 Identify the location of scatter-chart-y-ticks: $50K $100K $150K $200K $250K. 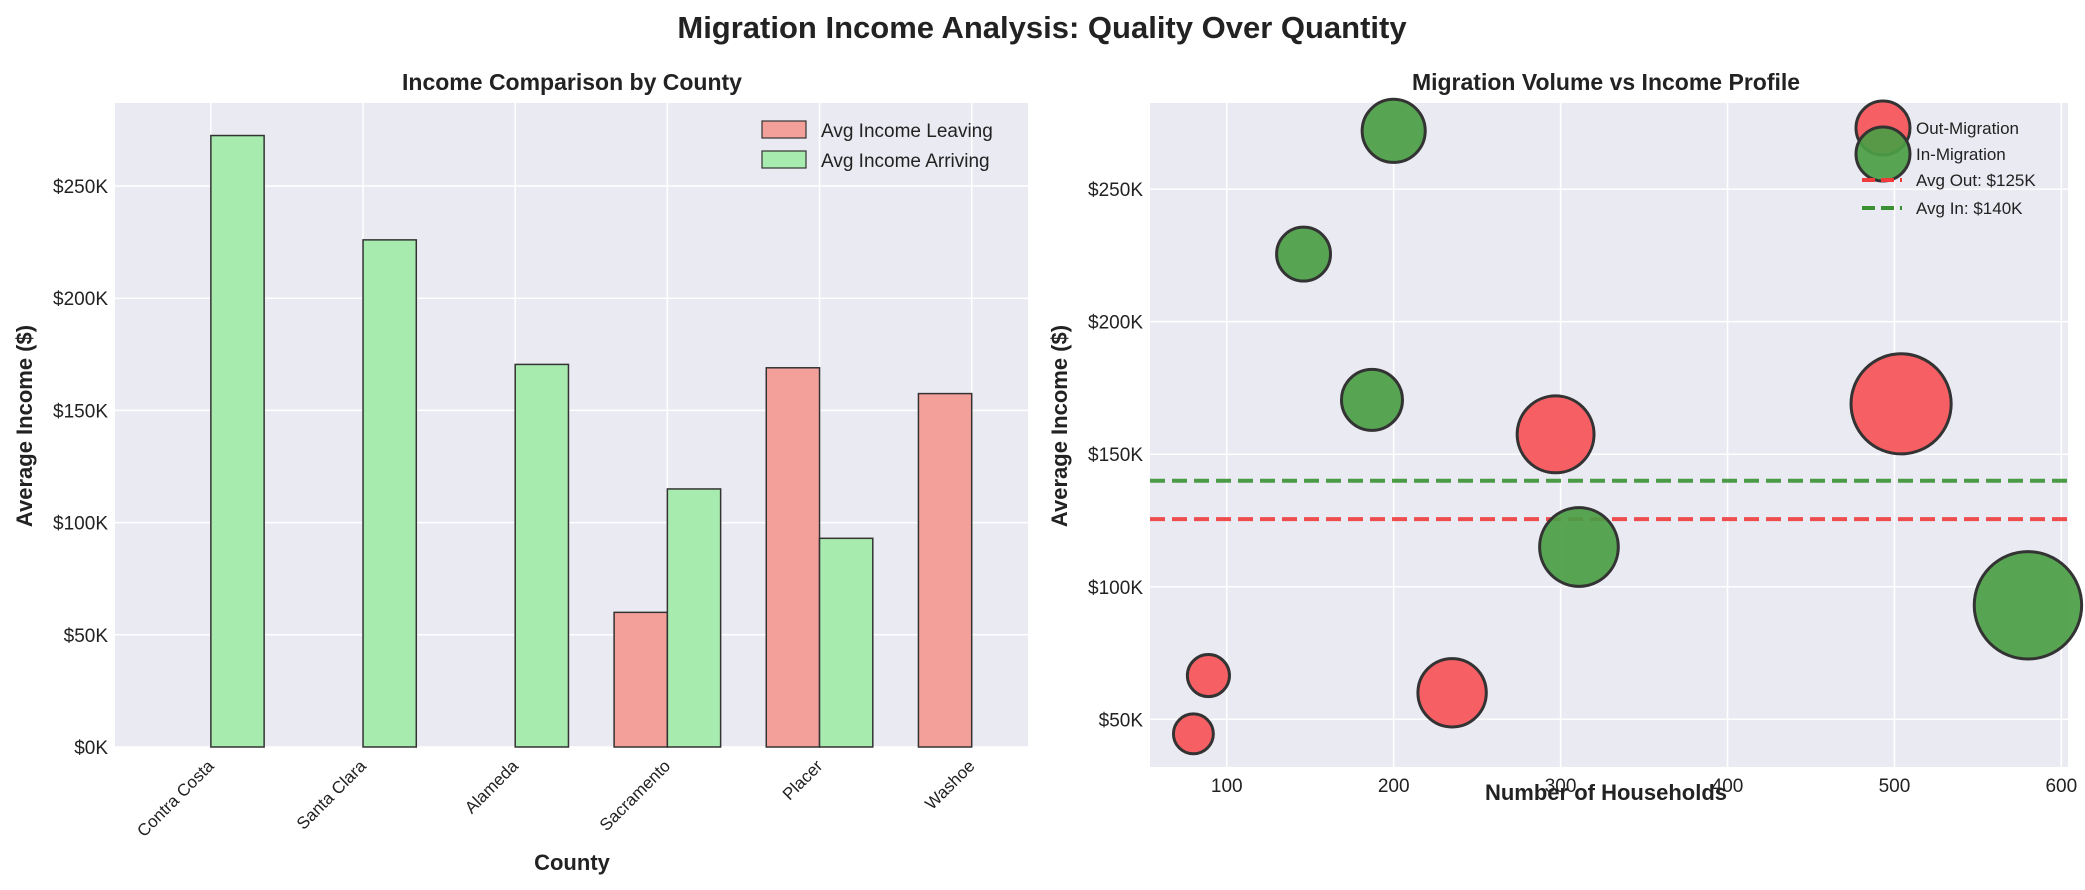
(1115, 455).